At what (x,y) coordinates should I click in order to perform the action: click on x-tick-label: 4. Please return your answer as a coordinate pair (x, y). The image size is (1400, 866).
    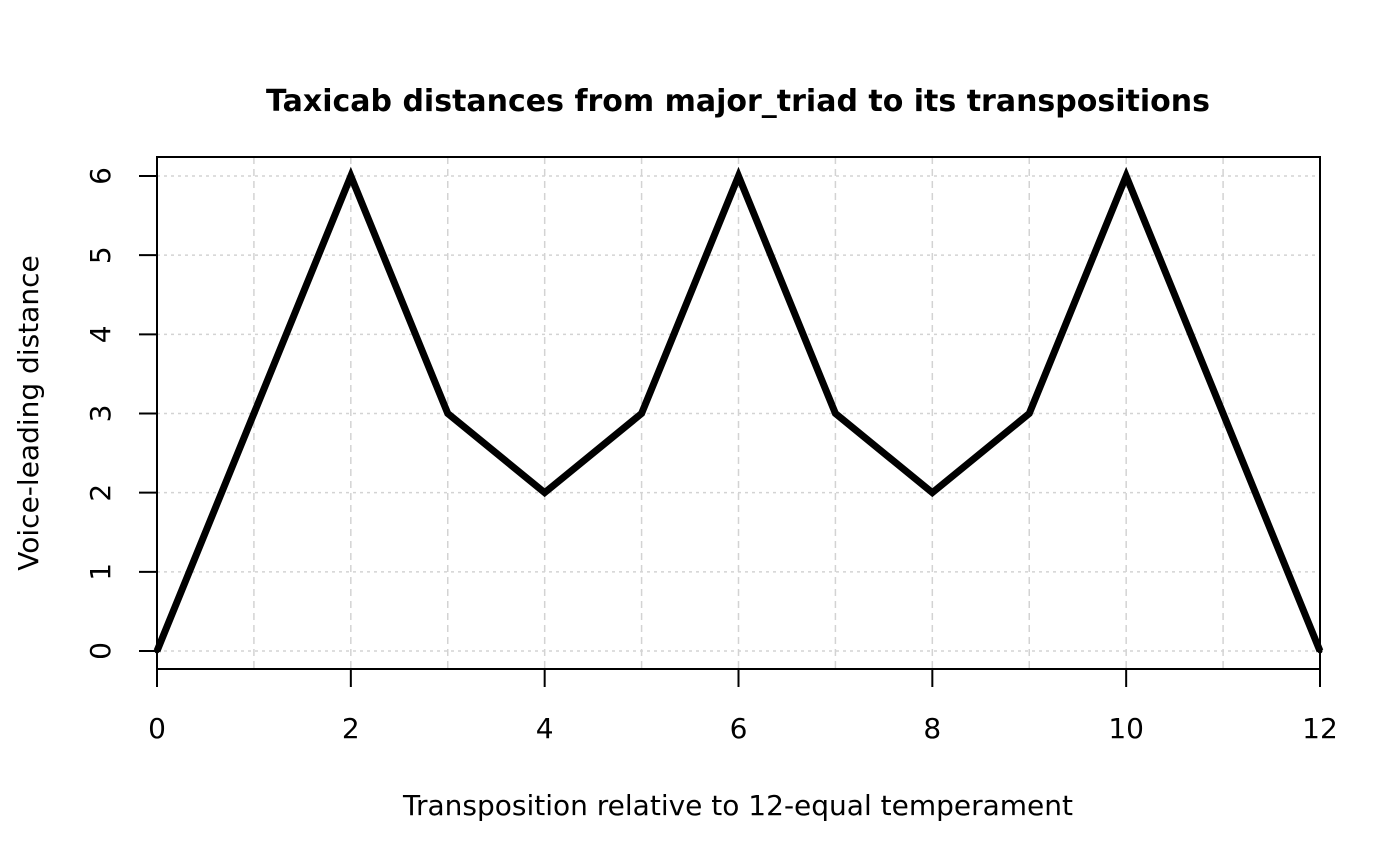
    Looking at the image, I should click on (545, 728).